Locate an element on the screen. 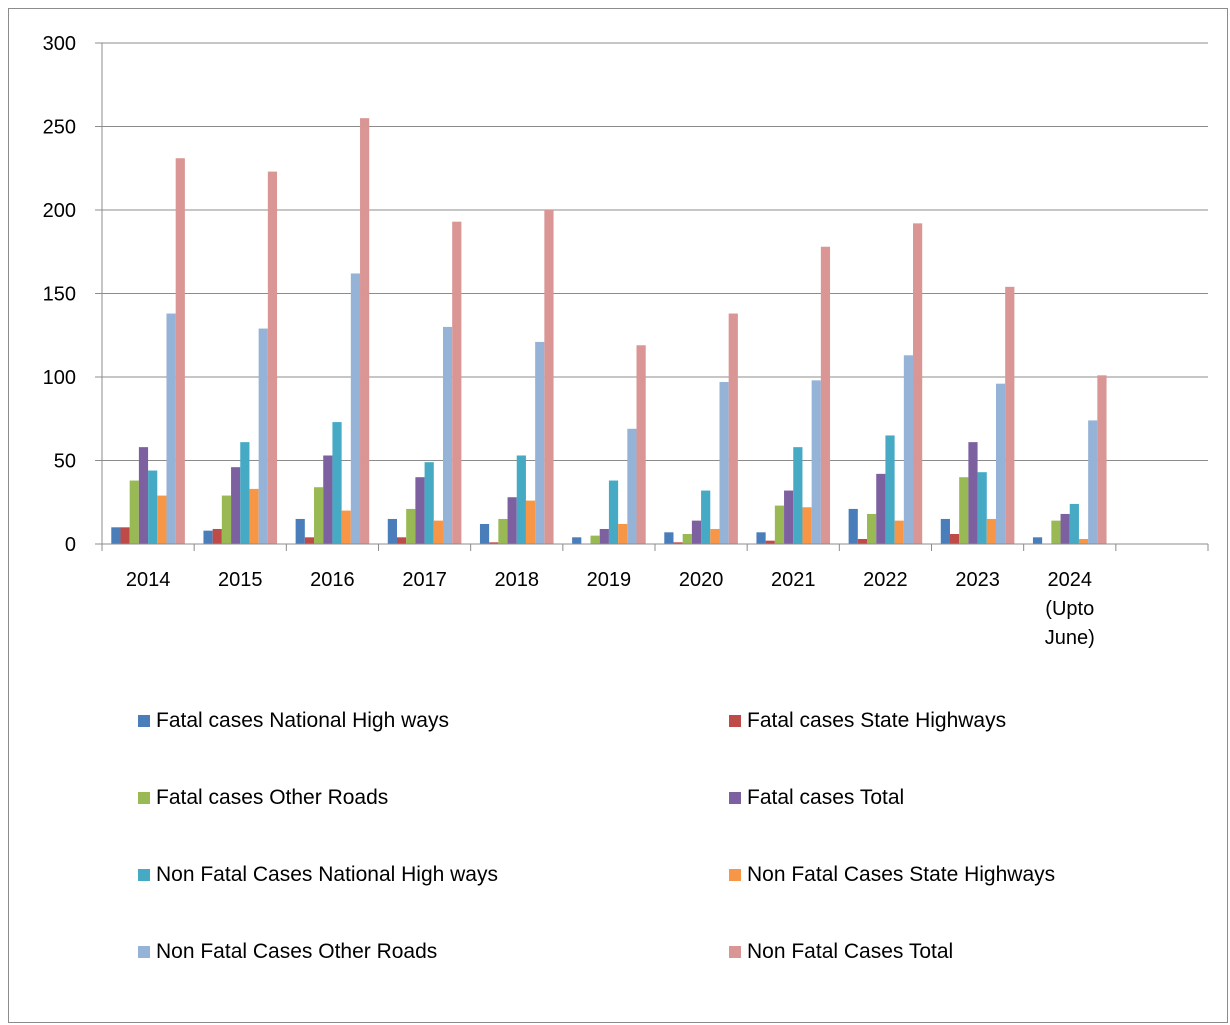 This screenshot has width=1230, height=1025. x-tick-label: 2017 is located at coordinates (424, 580).